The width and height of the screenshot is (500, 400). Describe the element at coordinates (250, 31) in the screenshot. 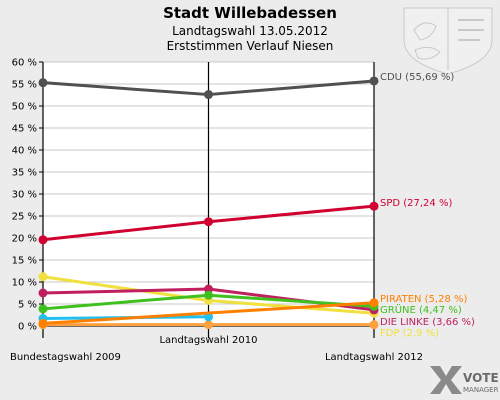

I see `chart-subtitle-election: Landtagswahl 13.05.2012` at that location.